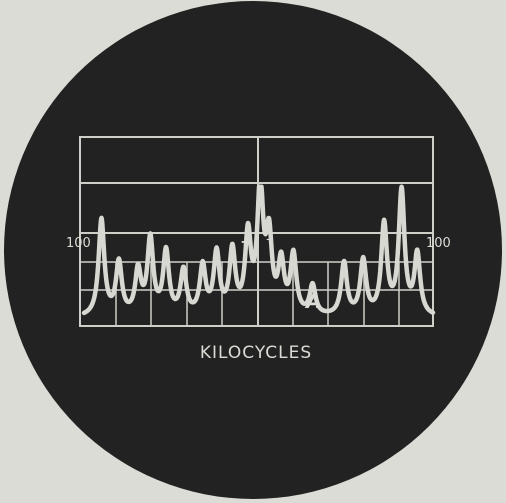 This screenshot has width=506, height=503. I want to click on peak-marks, so click(259, 235).